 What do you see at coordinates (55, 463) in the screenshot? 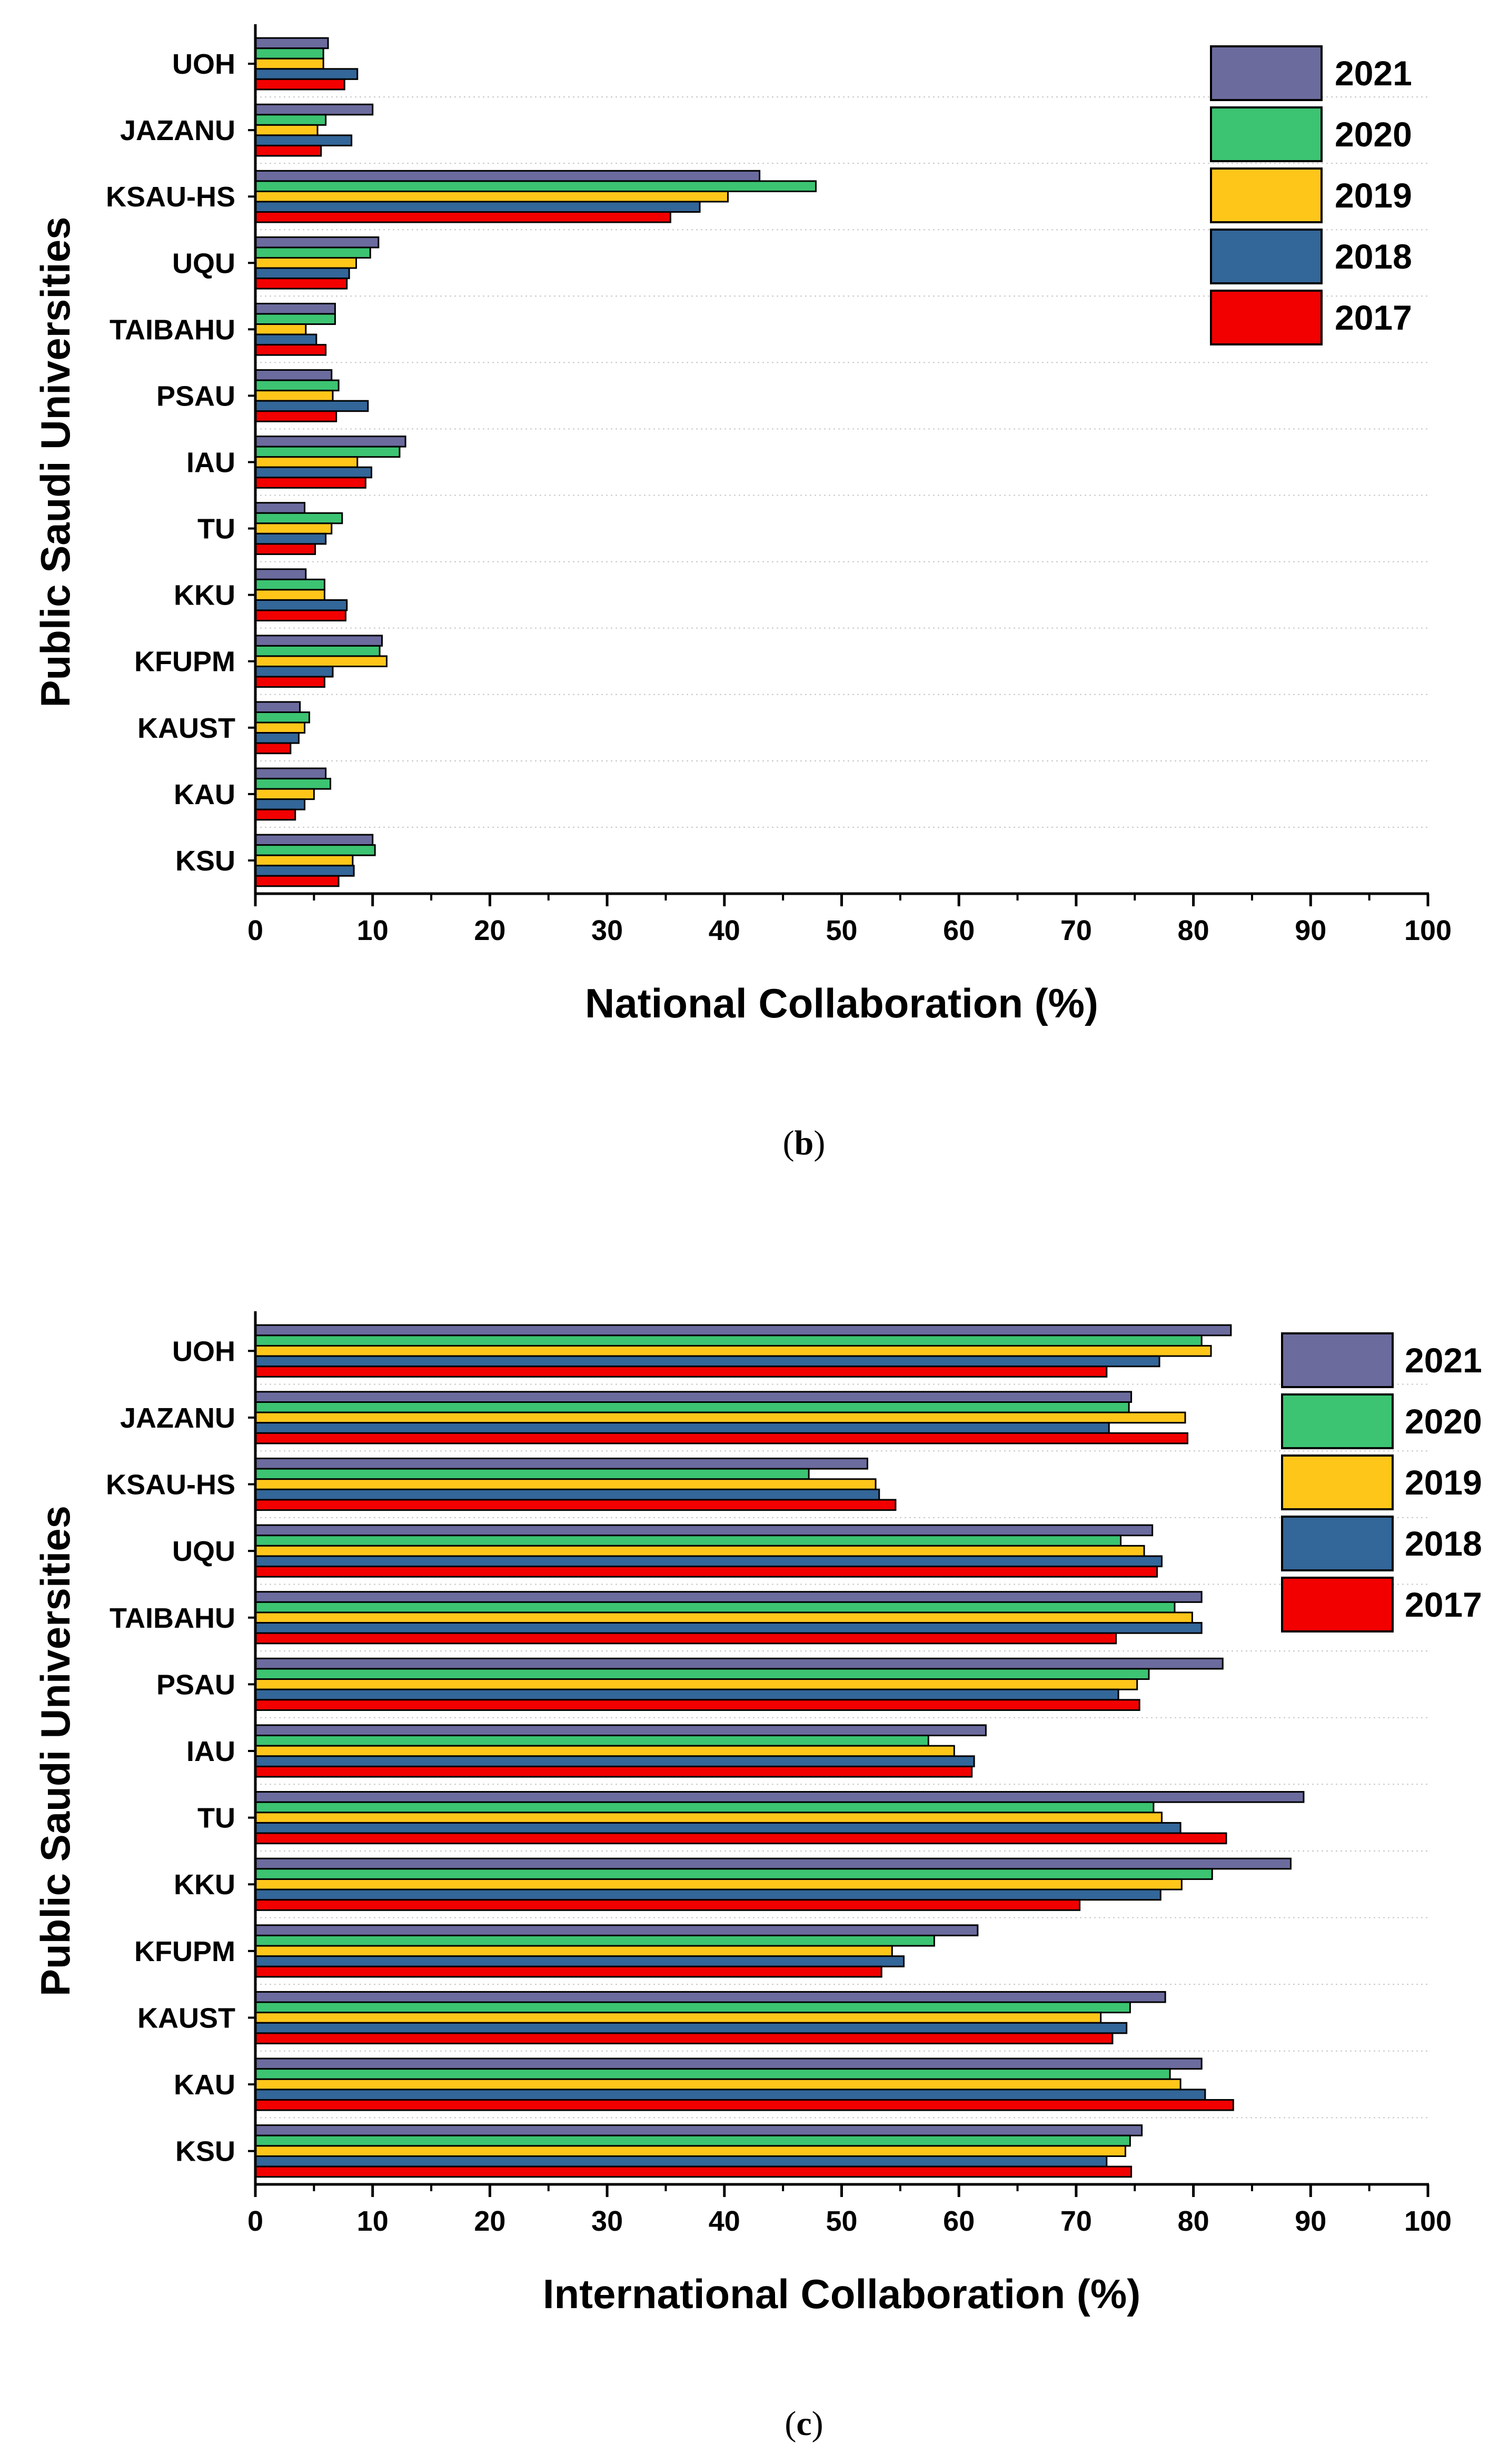
I see `y-axis-title: Public Saudi Universities` at bounding box center [55, 463].